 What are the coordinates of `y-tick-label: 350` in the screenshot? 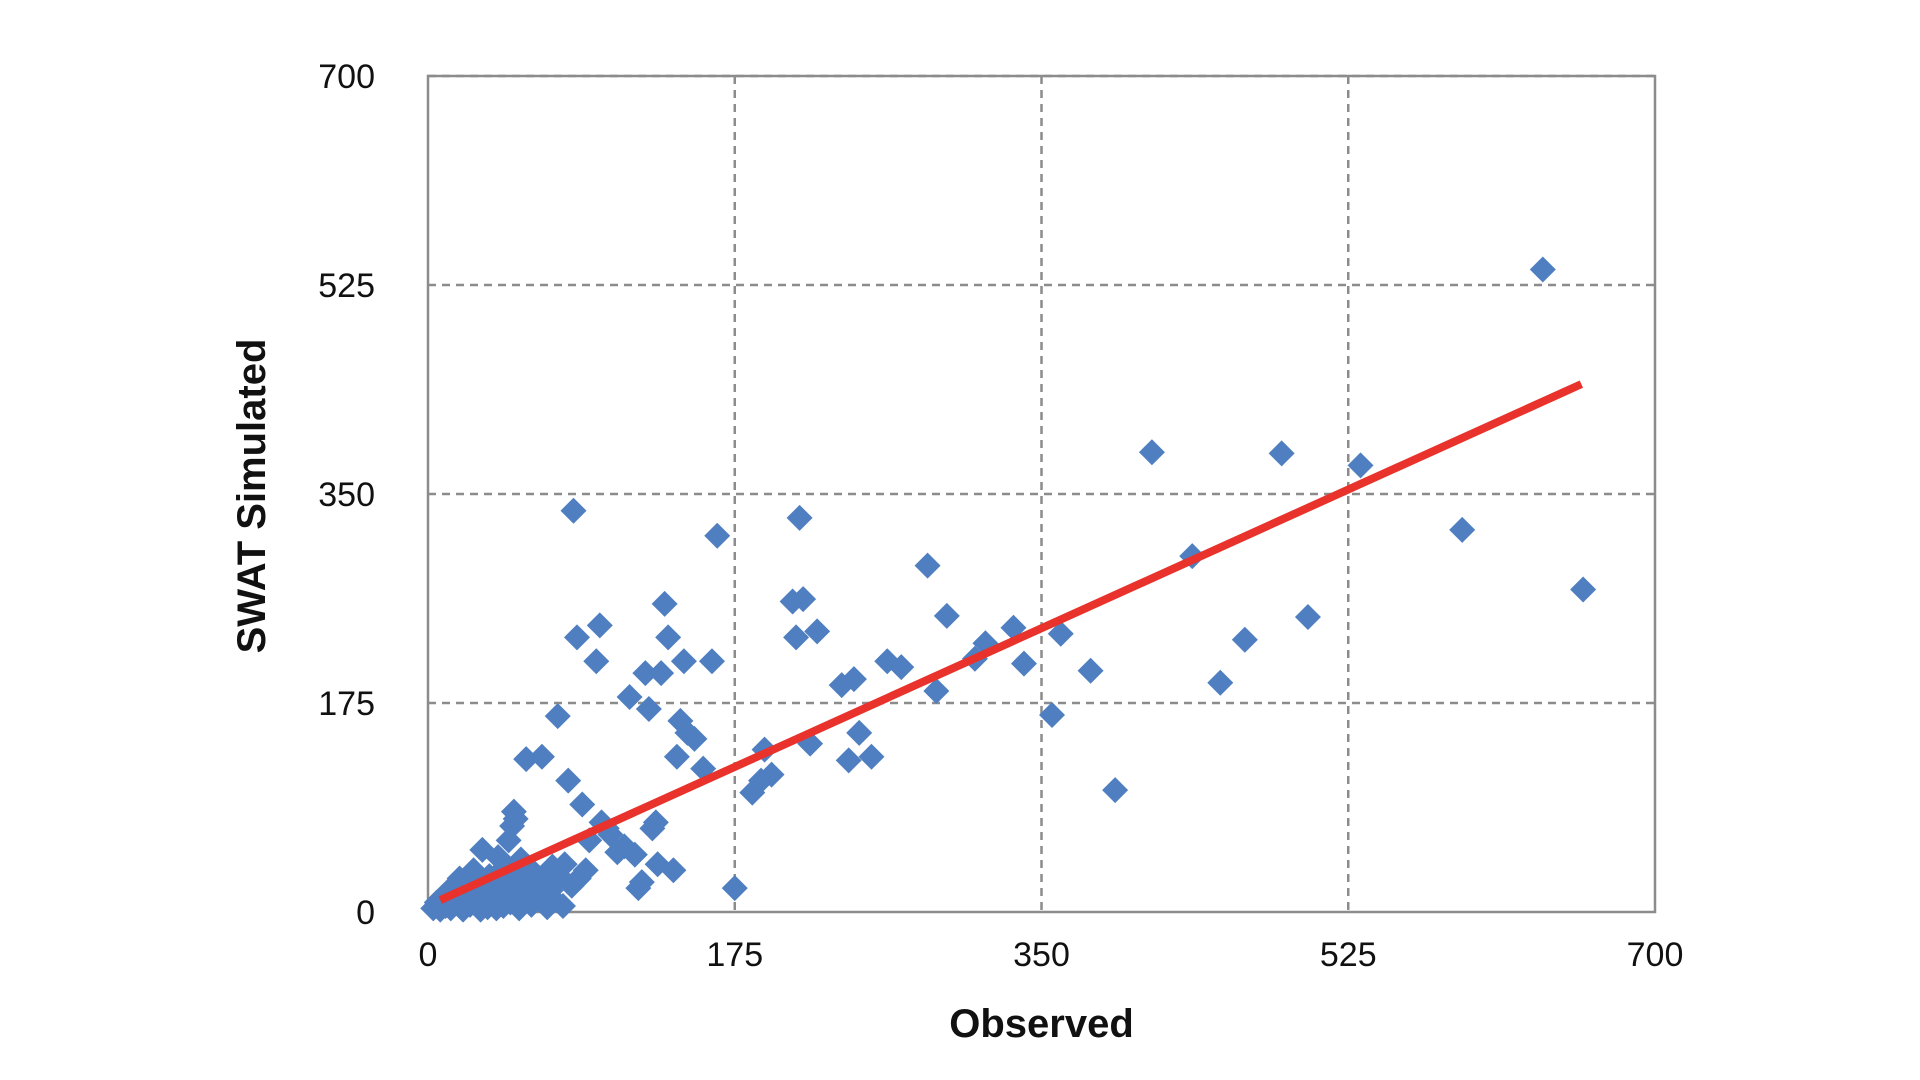 It's located at (346, 495).